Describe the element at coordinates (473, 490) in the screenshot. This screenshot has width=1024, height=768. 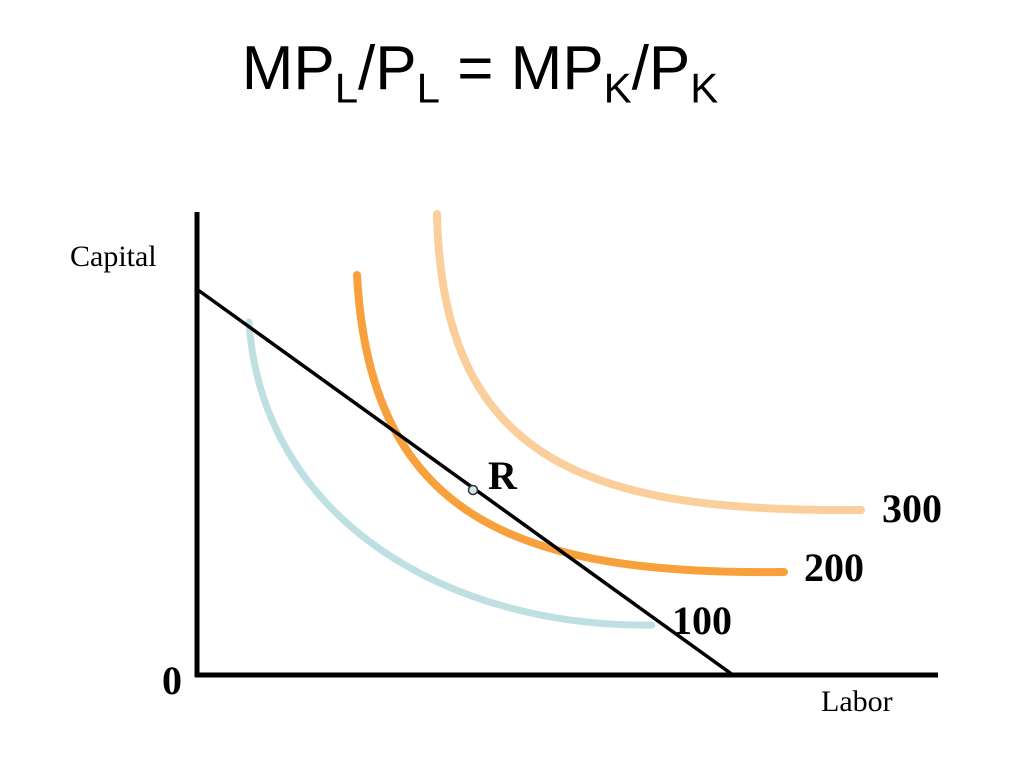
I see `tangency-point-r` at that location.